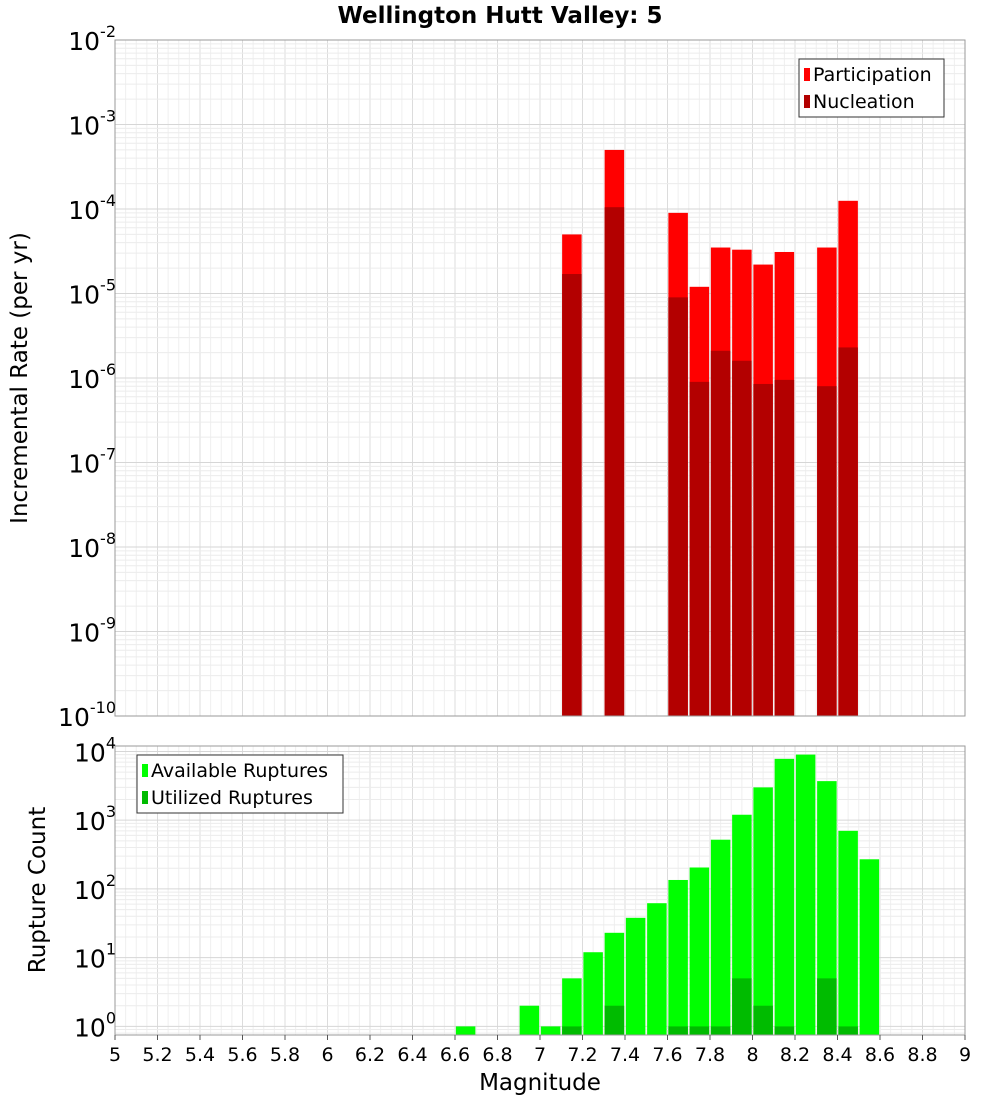 The image size is (1000, 1100). I want to click on y-tick-exponent: -3, so click(108, 116).